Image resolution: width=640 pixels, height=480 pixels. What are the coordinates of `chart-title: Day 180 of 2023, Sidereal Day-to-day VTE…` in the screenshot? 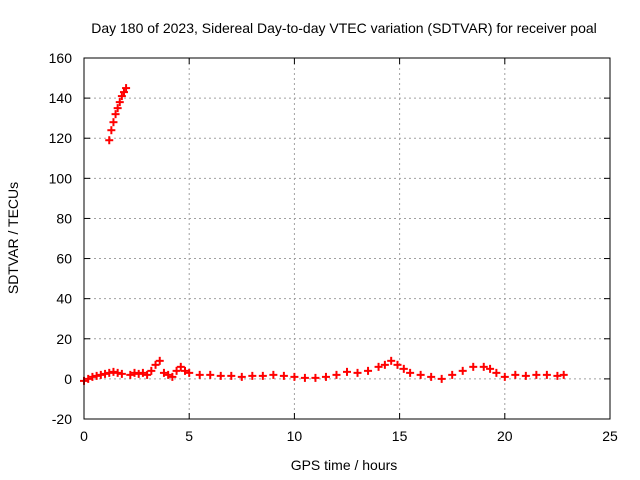 It's located at (344, 28).